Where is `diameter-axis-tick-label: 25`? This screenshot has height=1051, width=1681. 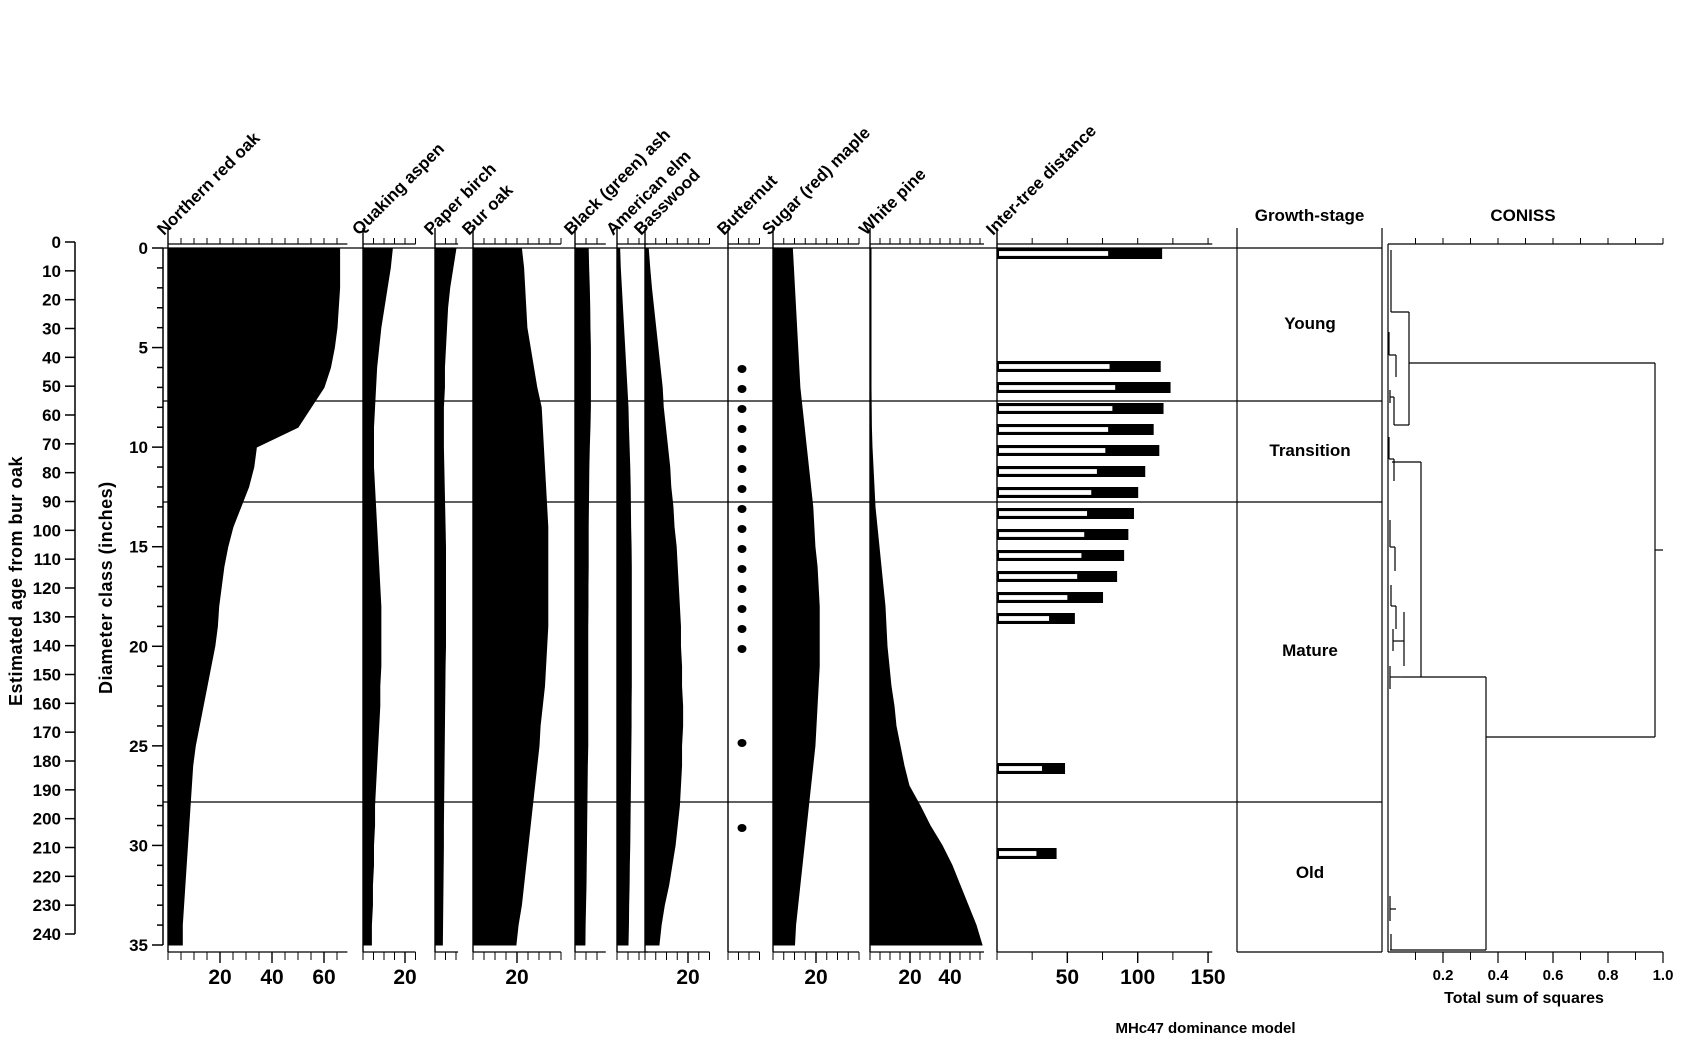 diameter-axis-tick-label: 25 is located at coordinates (138, 746).